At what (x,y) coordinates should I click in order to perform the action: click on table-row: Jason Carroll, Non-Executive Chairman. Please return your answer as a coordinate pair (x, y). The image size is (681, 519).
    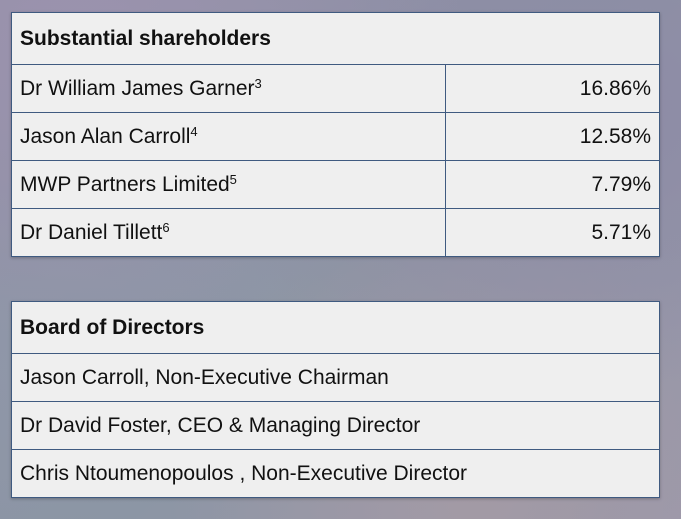
    Looking at the image, I should click on (335, 377).